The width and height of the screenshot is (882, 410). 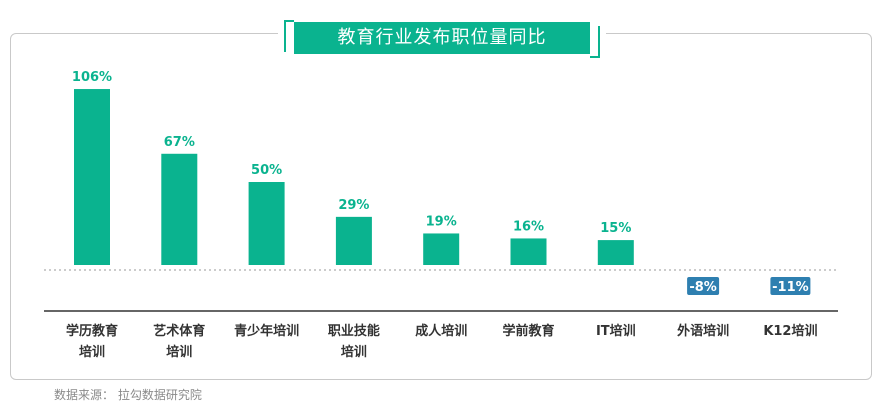 I want to click on data-label-3: 29%, so click(x=353, y=205).